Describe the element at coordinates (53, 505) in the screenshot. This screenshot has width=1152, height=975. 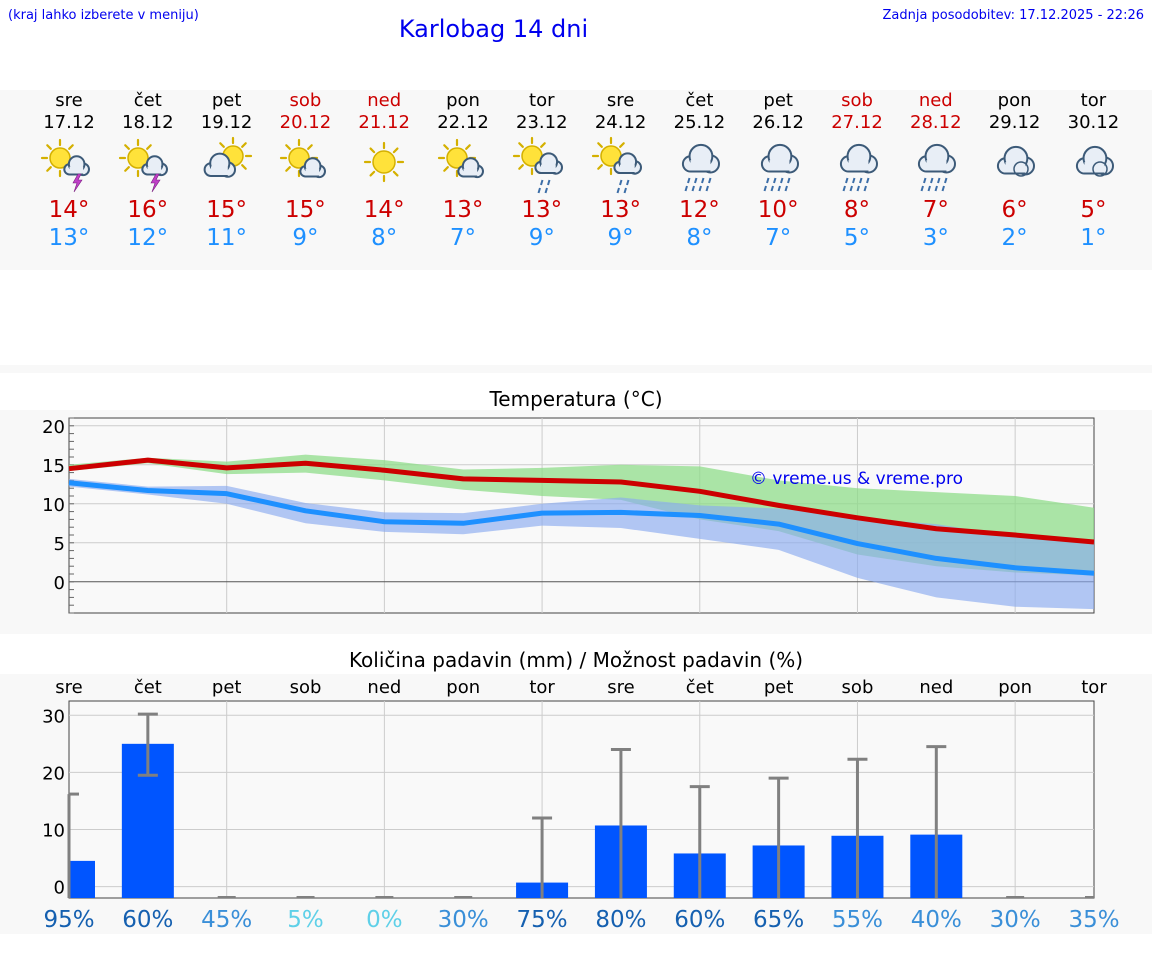
I see `y-tick-label: 10` at that location.